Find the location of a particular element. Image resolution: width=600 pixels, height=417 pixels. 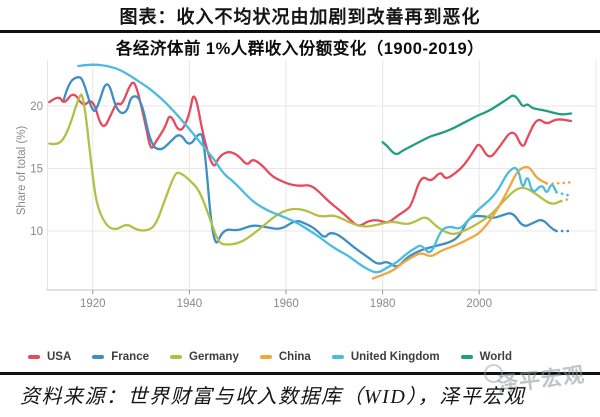

figure-title: 图表：收入不均状况由加剧到改善再到恶化 is located at coordinates (300, 17).